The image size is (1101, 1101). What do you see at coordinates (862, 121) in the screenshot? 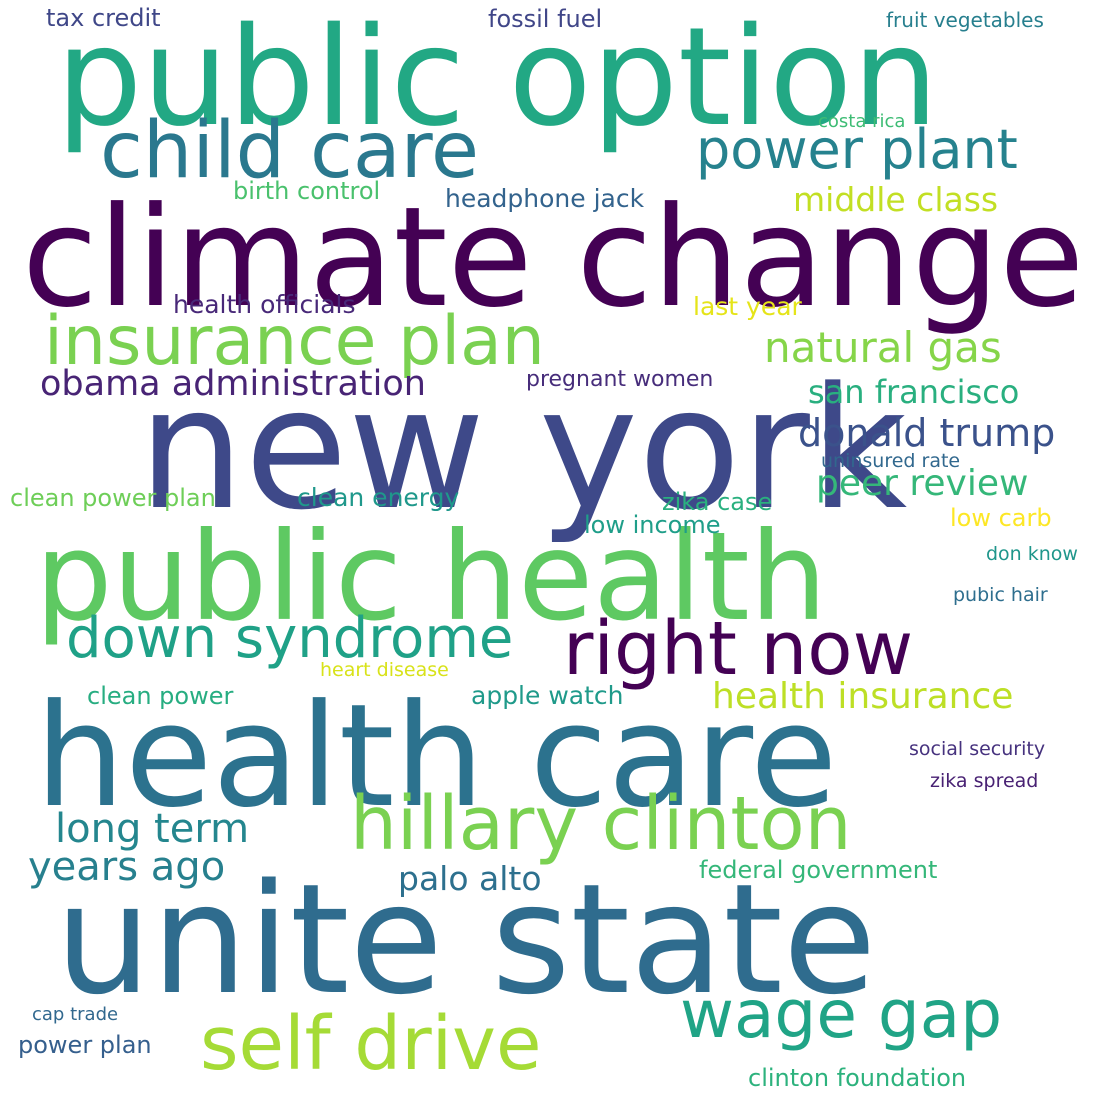
I see `word-costa-rica: costa rica` at bounding box center [862, 121].